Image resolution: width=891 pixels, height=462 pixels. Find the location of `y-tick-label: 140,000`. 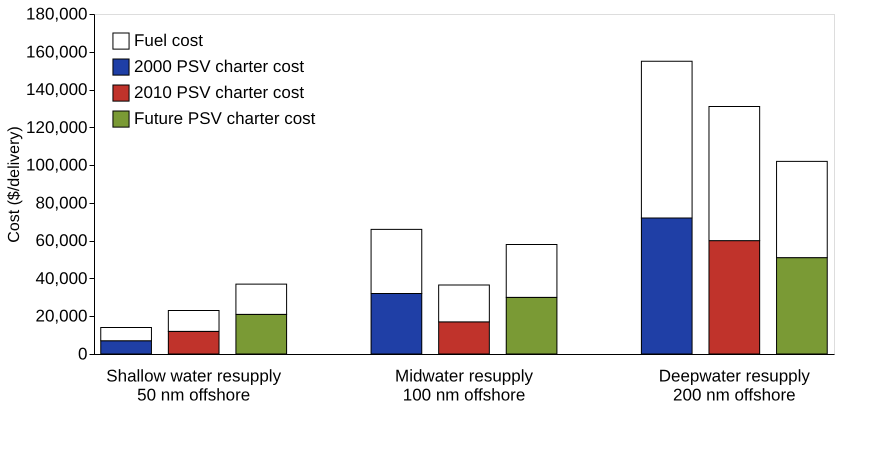

y-tick-label: 140,000 is located at coordinates (57, 90).